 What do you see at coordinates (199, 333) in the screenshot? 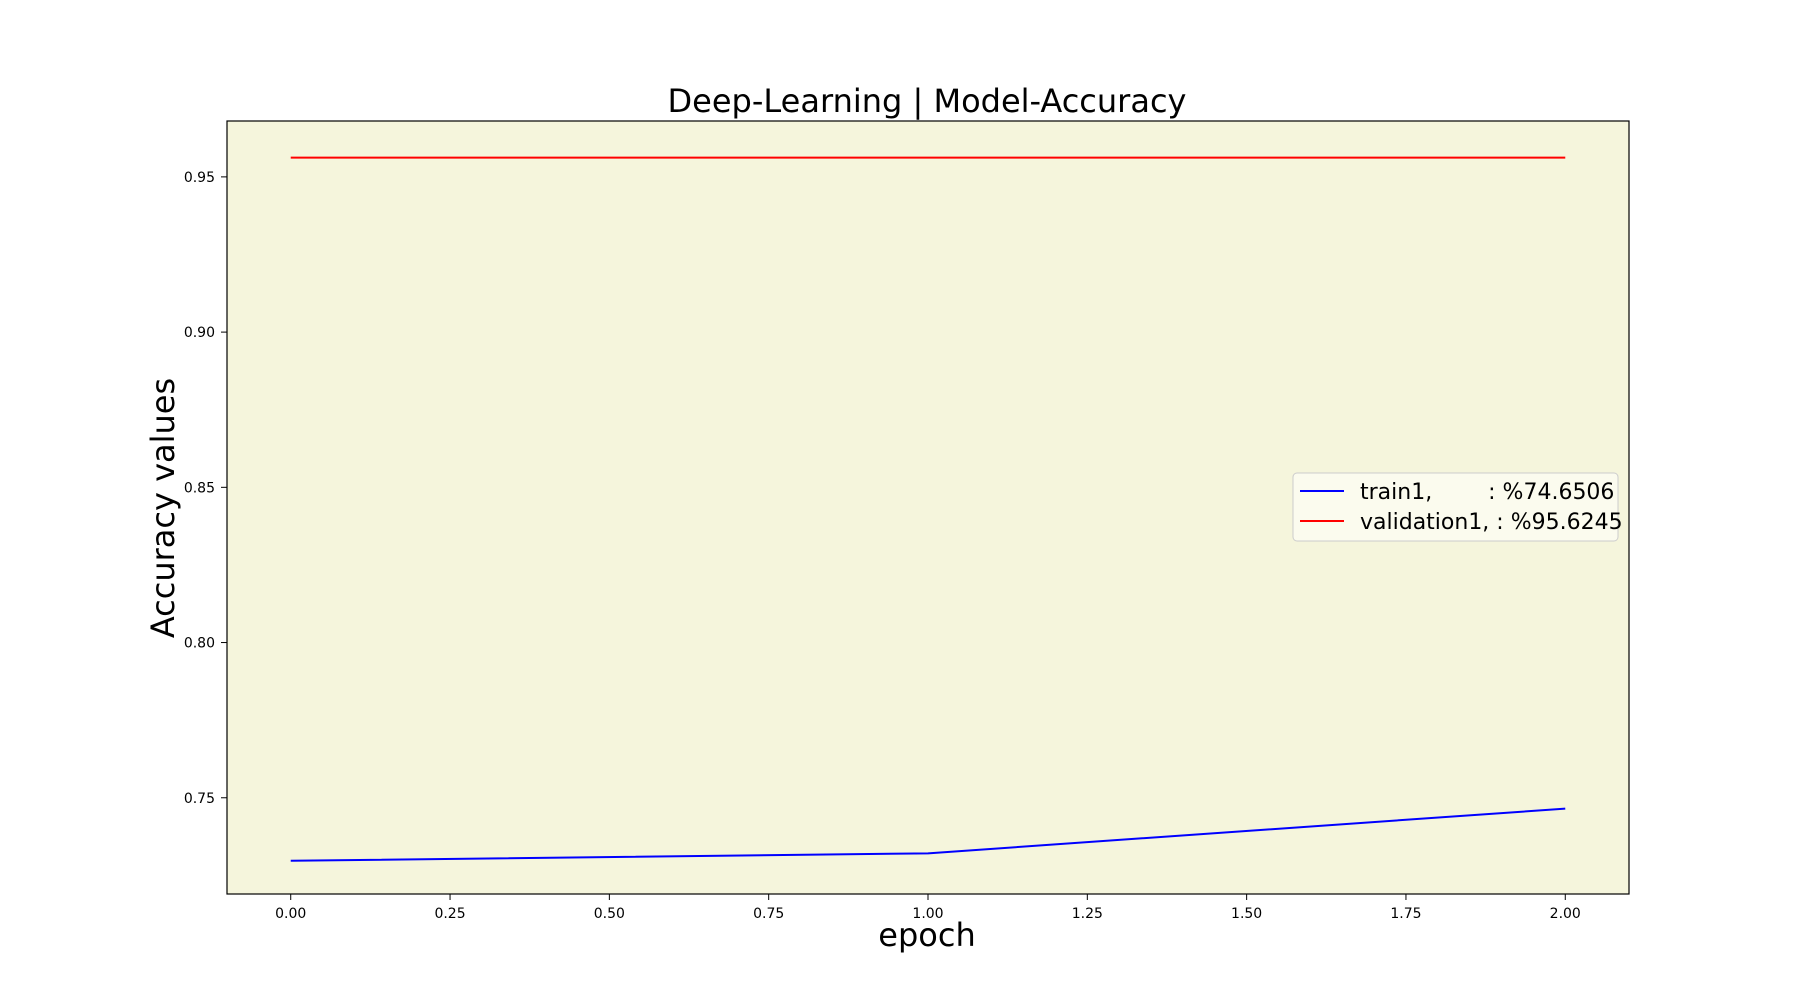
I see `y-tick-label: 0.90` at bounding box center [199, 333].